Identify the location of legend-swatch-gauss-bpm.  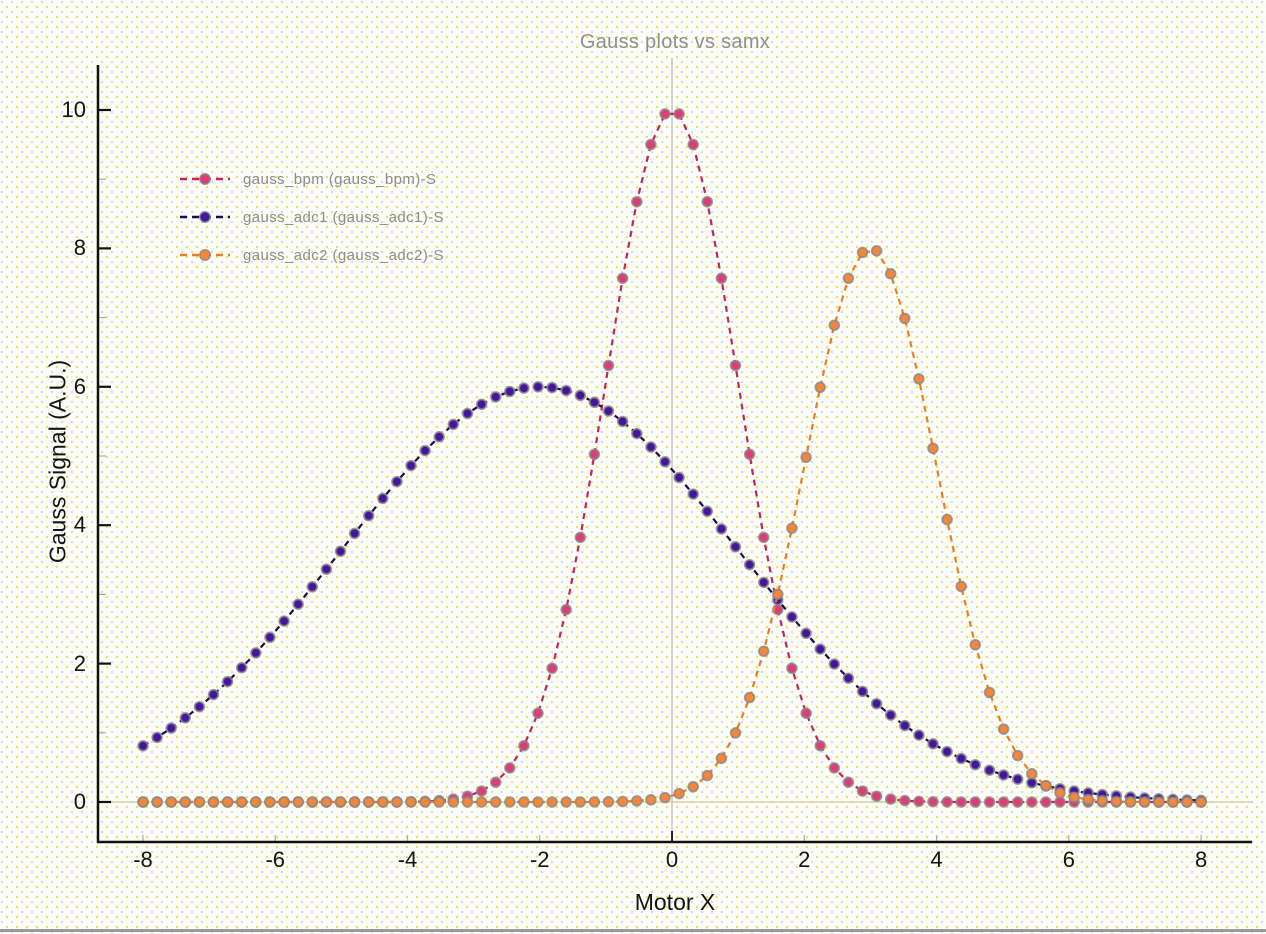
(205, 179).